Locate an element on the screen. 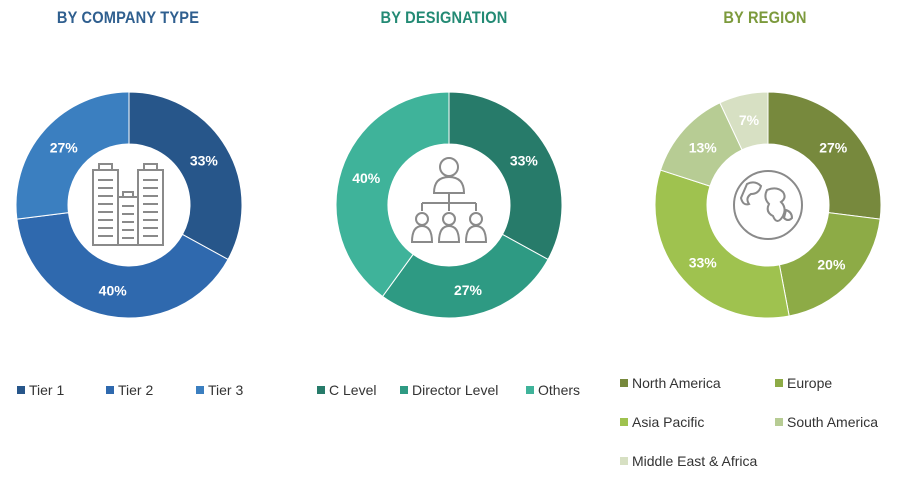 This screenshot has width=900, height=479. donut-chart-region: 27% 20% 33% 13% 7% is located at coordinates (768, 205).